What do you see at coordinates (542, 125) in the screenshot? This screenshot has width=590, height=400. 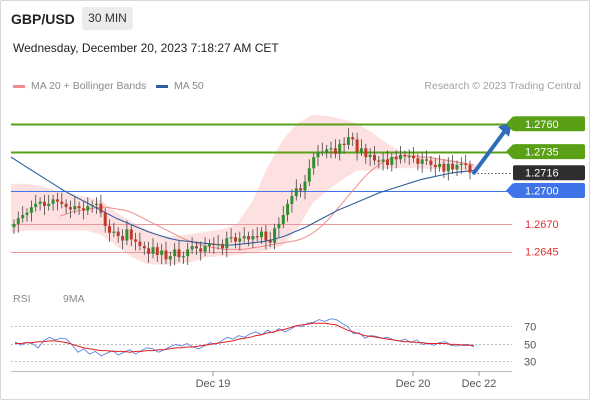 I see `level-label: 1.2760` at bounding box center [542, 125].